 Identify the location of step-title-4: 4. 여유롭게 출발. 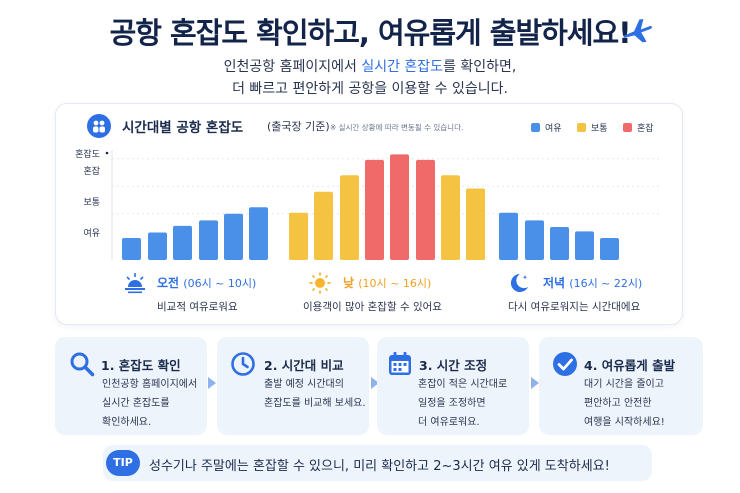
(630, 365).